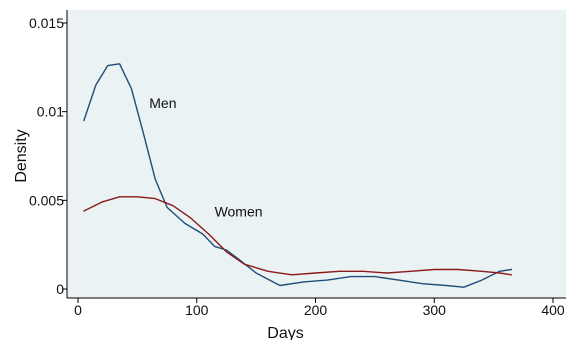  I want to click on series-label-men: Men, so click(162, 103).